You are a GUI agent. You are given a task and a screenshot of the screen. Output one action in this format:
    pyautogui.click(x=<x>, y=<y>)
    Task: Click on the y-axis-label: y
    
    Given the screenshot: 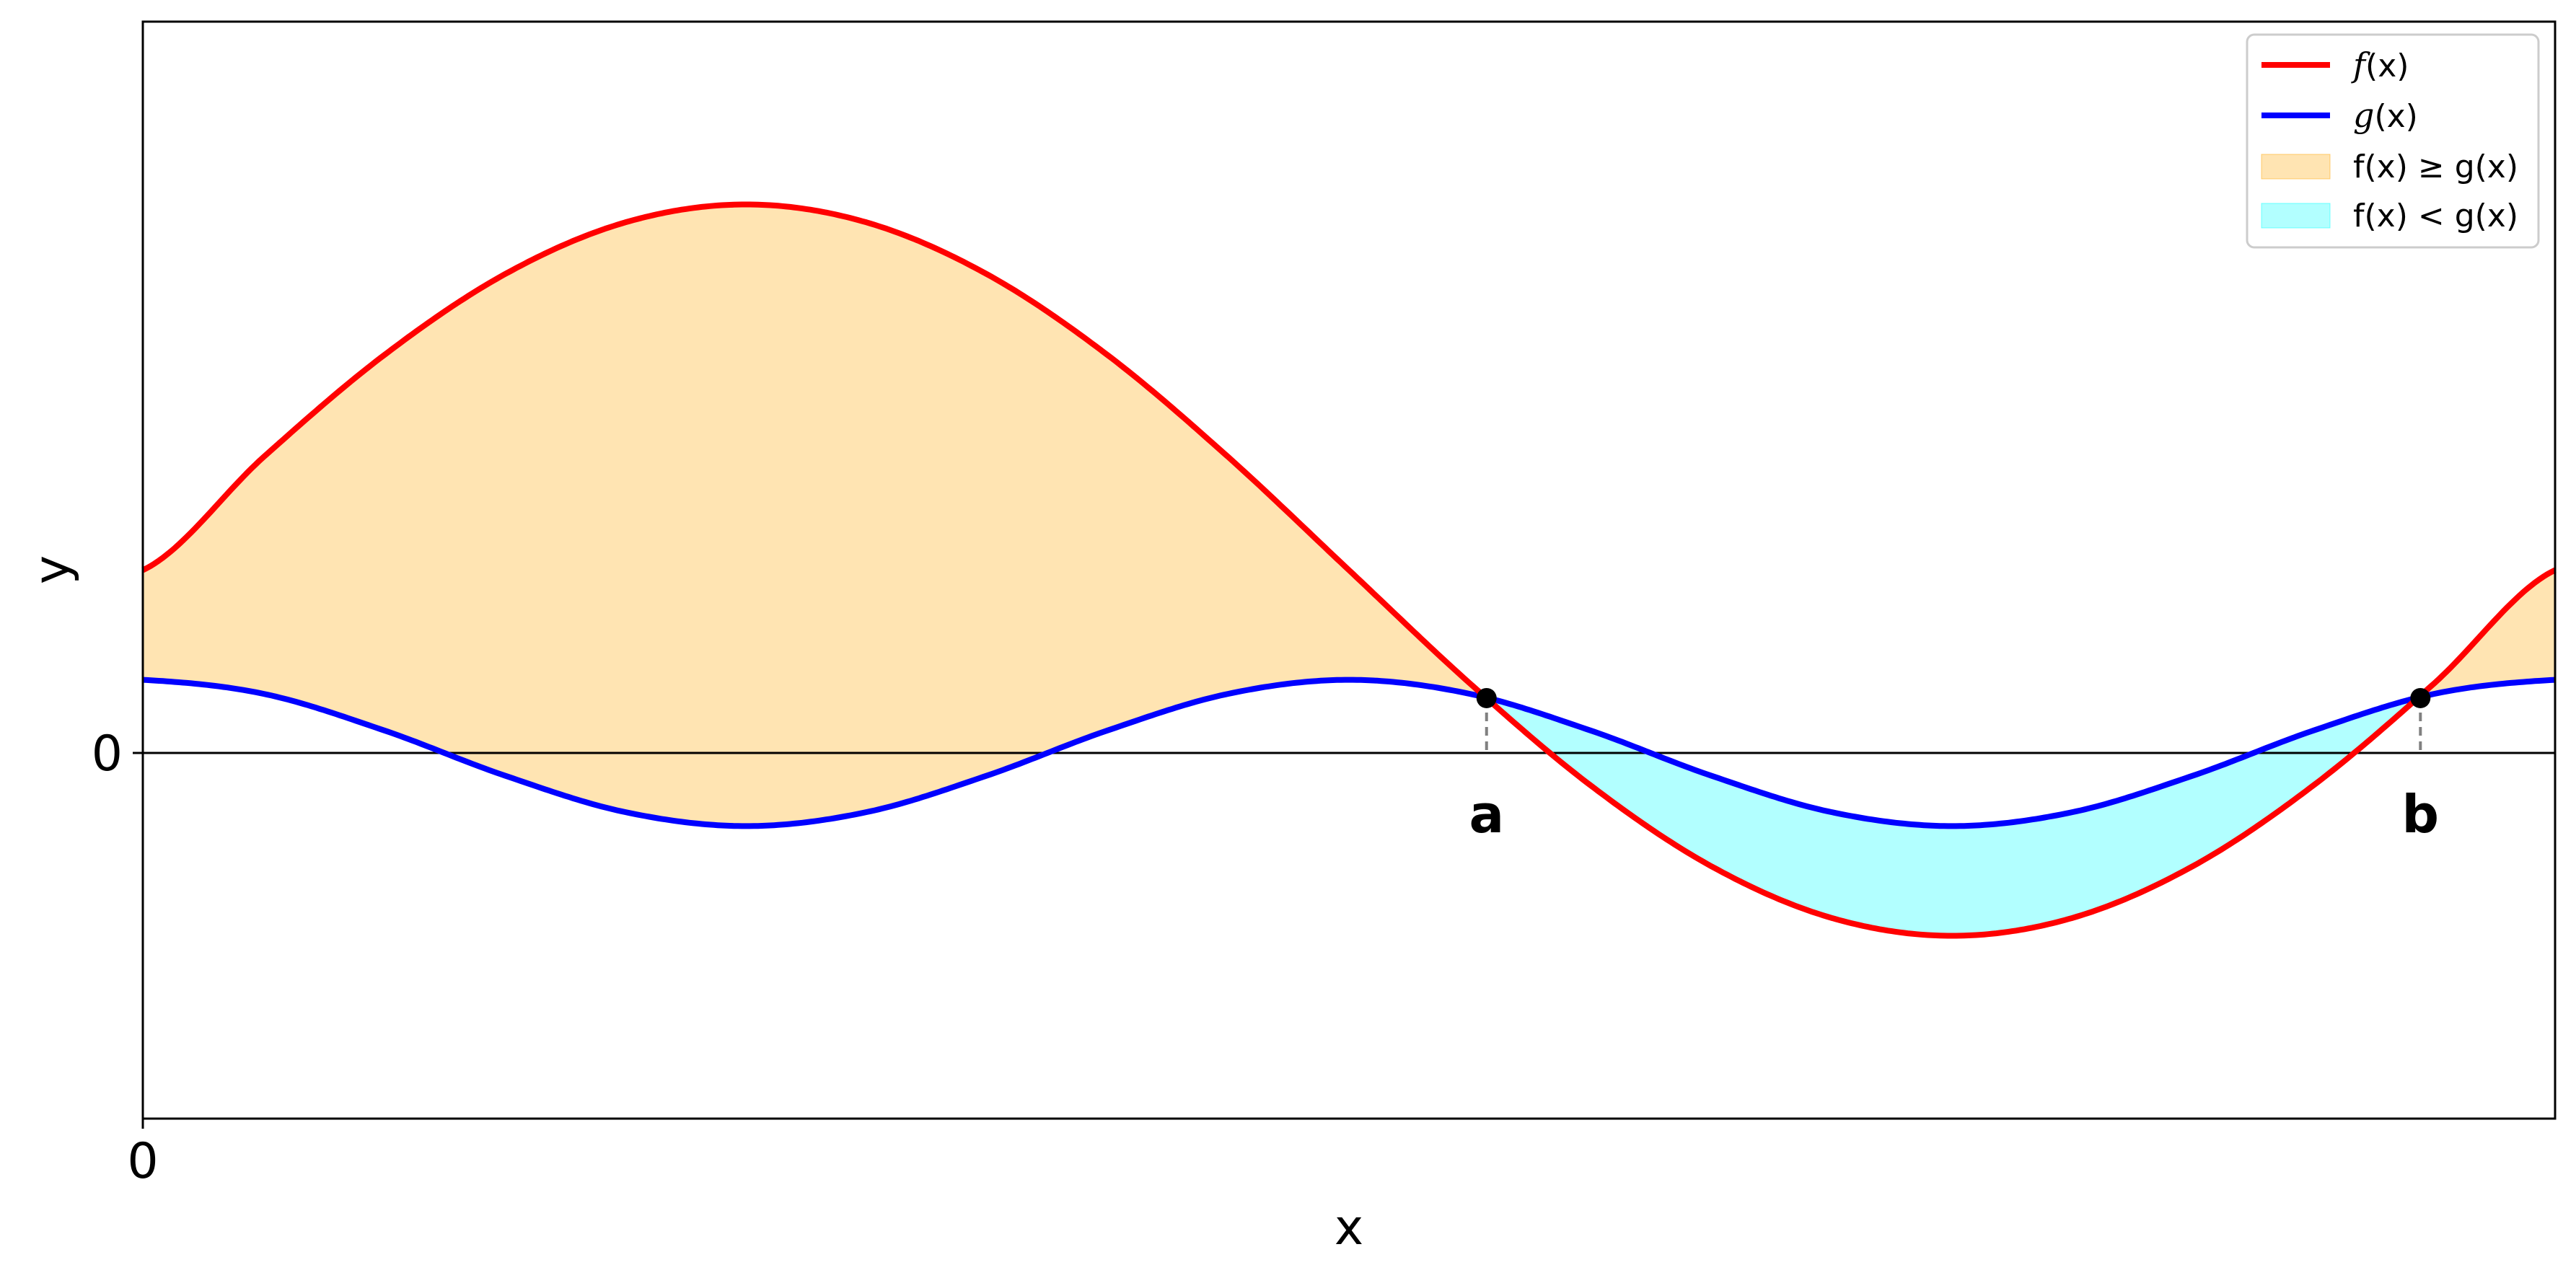 What is the action you would take?
    pyautogui.click(x=52, y=569)
    